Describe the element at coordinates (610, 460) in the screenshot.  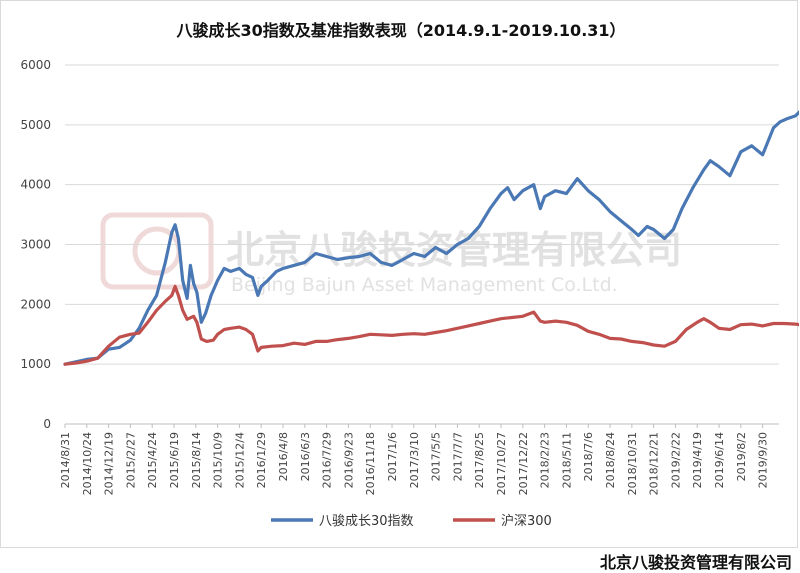
I see `x-tick-label: 2018/8/24` at that location.